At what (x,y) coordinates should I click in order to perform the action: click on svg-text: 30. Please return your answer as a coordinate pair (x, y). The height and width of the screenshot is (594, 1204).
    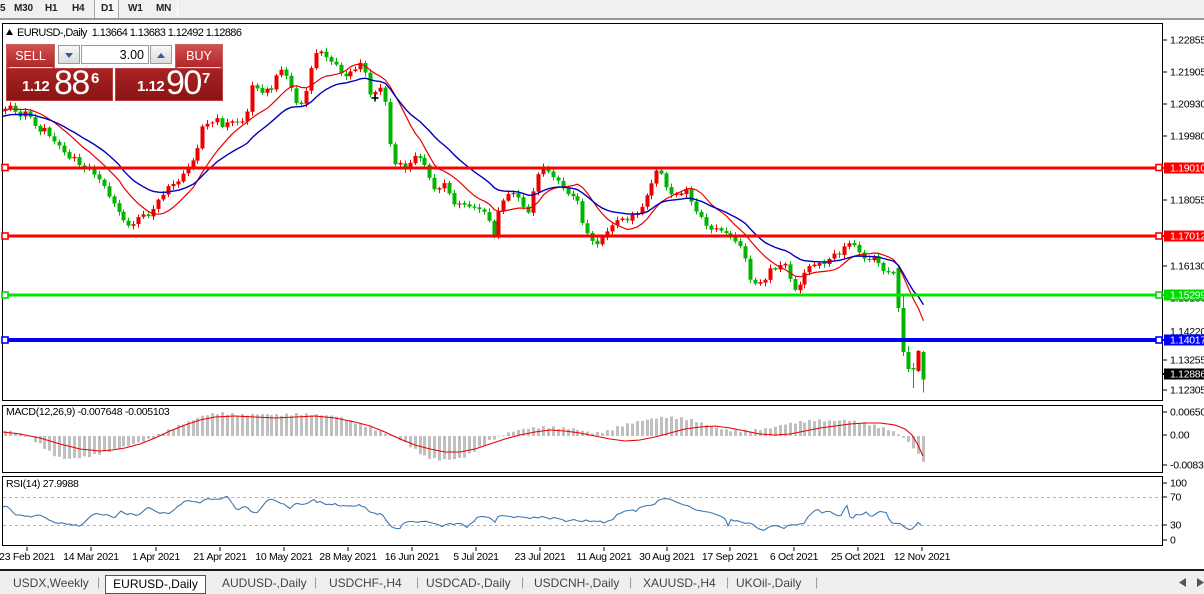
    Looking at the image, I should click on (1176, 526).